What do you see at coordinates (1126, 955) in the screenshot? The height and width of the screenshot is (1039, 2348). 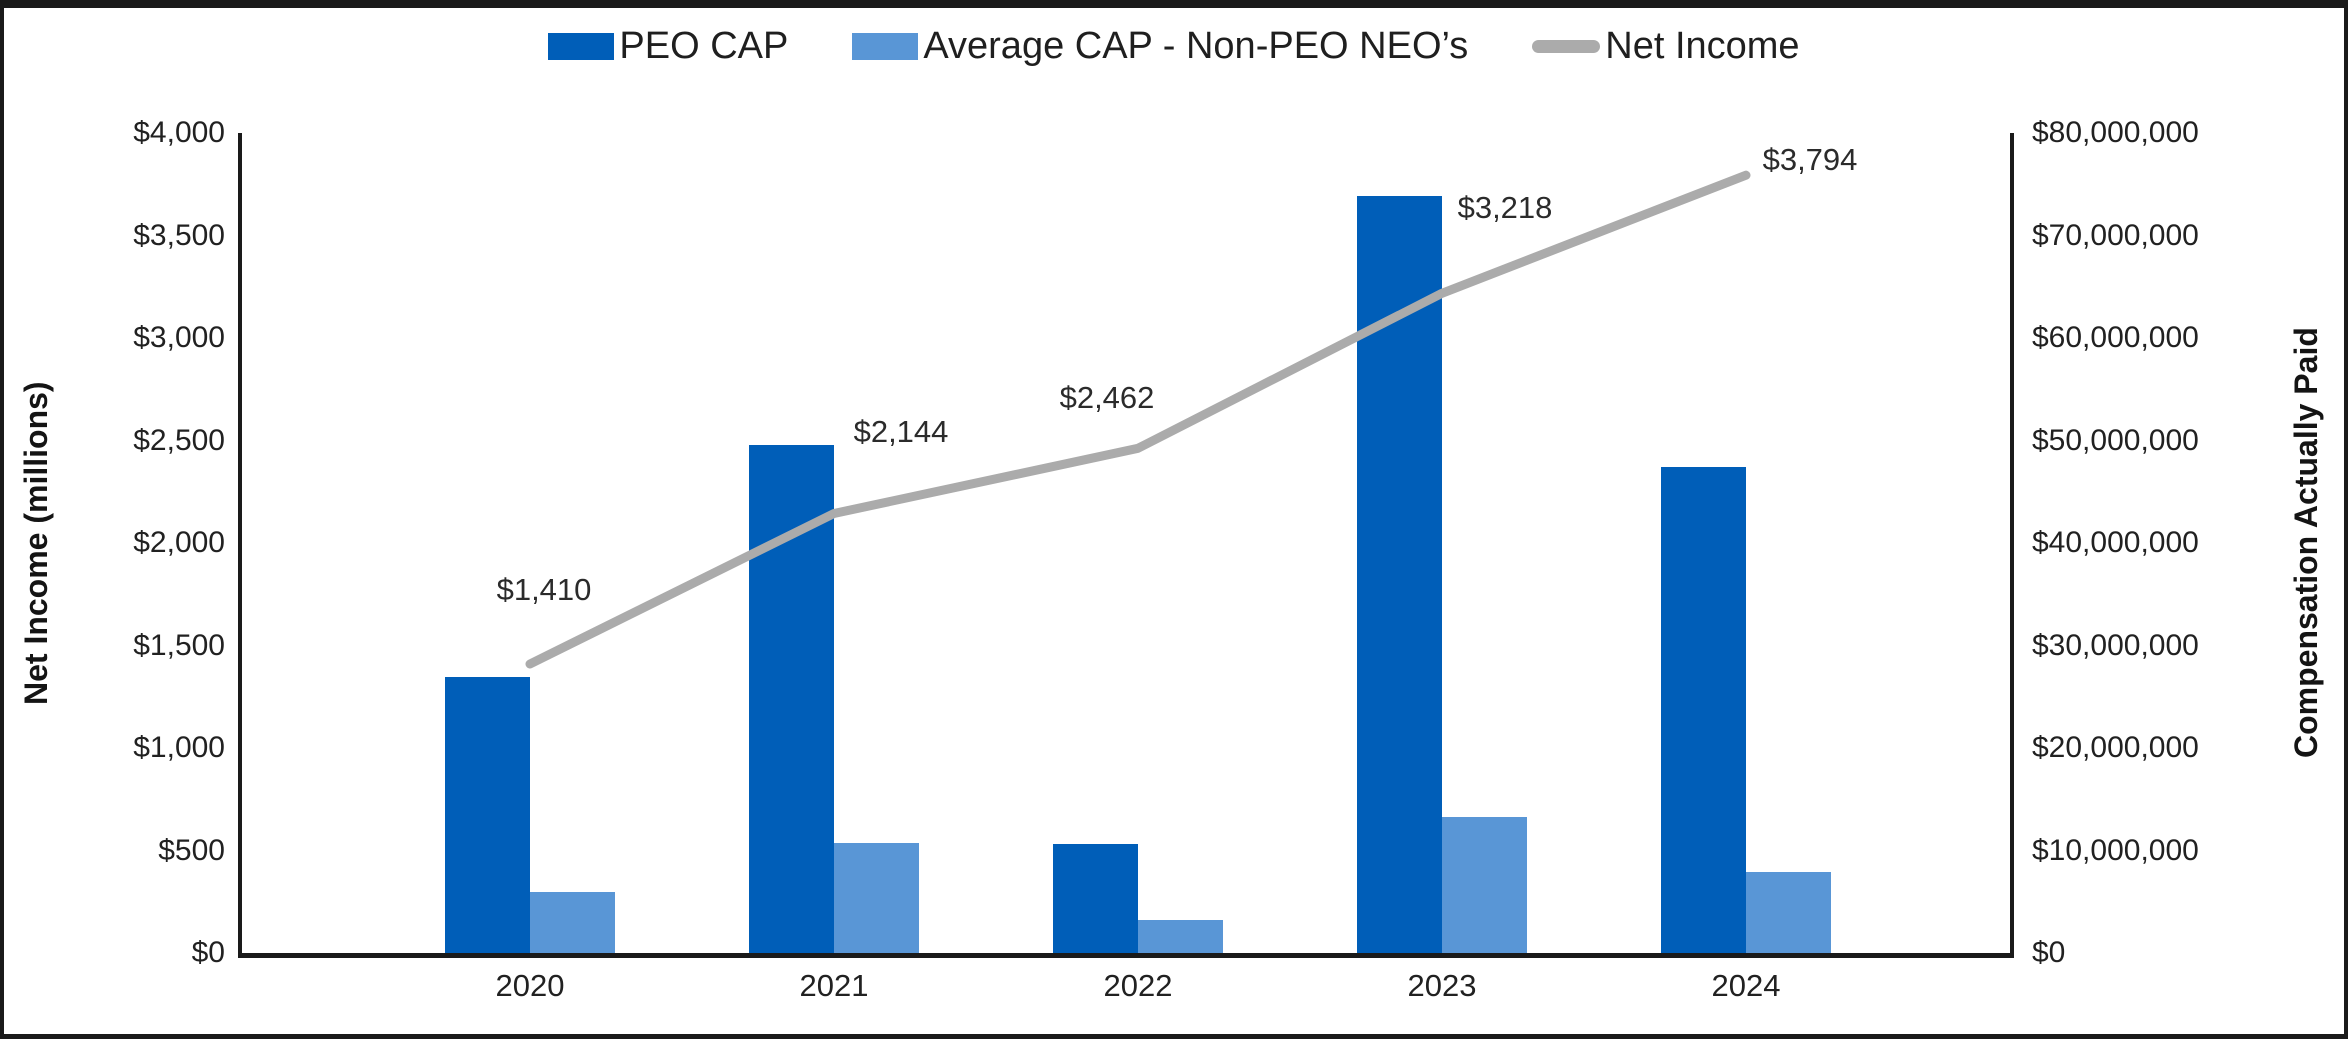 I see `x-axis-line` at bounding box center [1126, 955].